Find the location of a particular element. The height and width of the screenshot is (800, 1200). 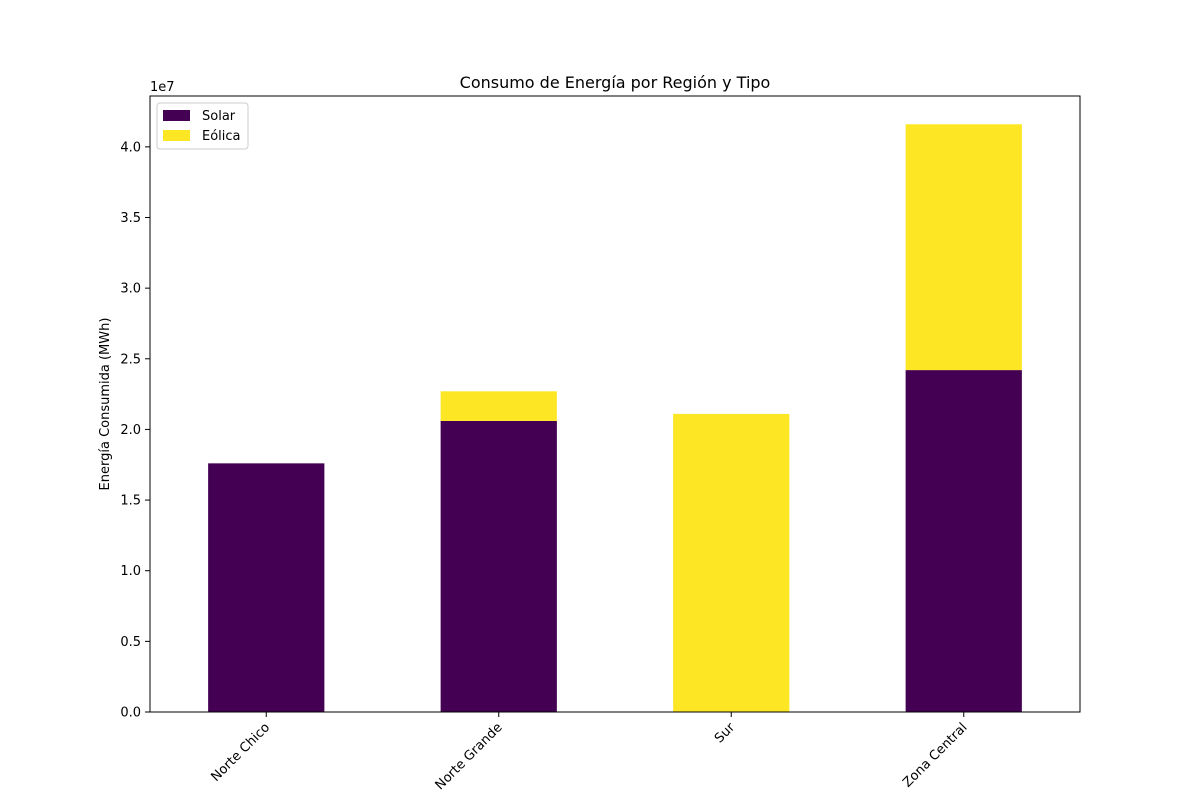

bar-e-lica-norte-grande is located at coordinates (498, 406).